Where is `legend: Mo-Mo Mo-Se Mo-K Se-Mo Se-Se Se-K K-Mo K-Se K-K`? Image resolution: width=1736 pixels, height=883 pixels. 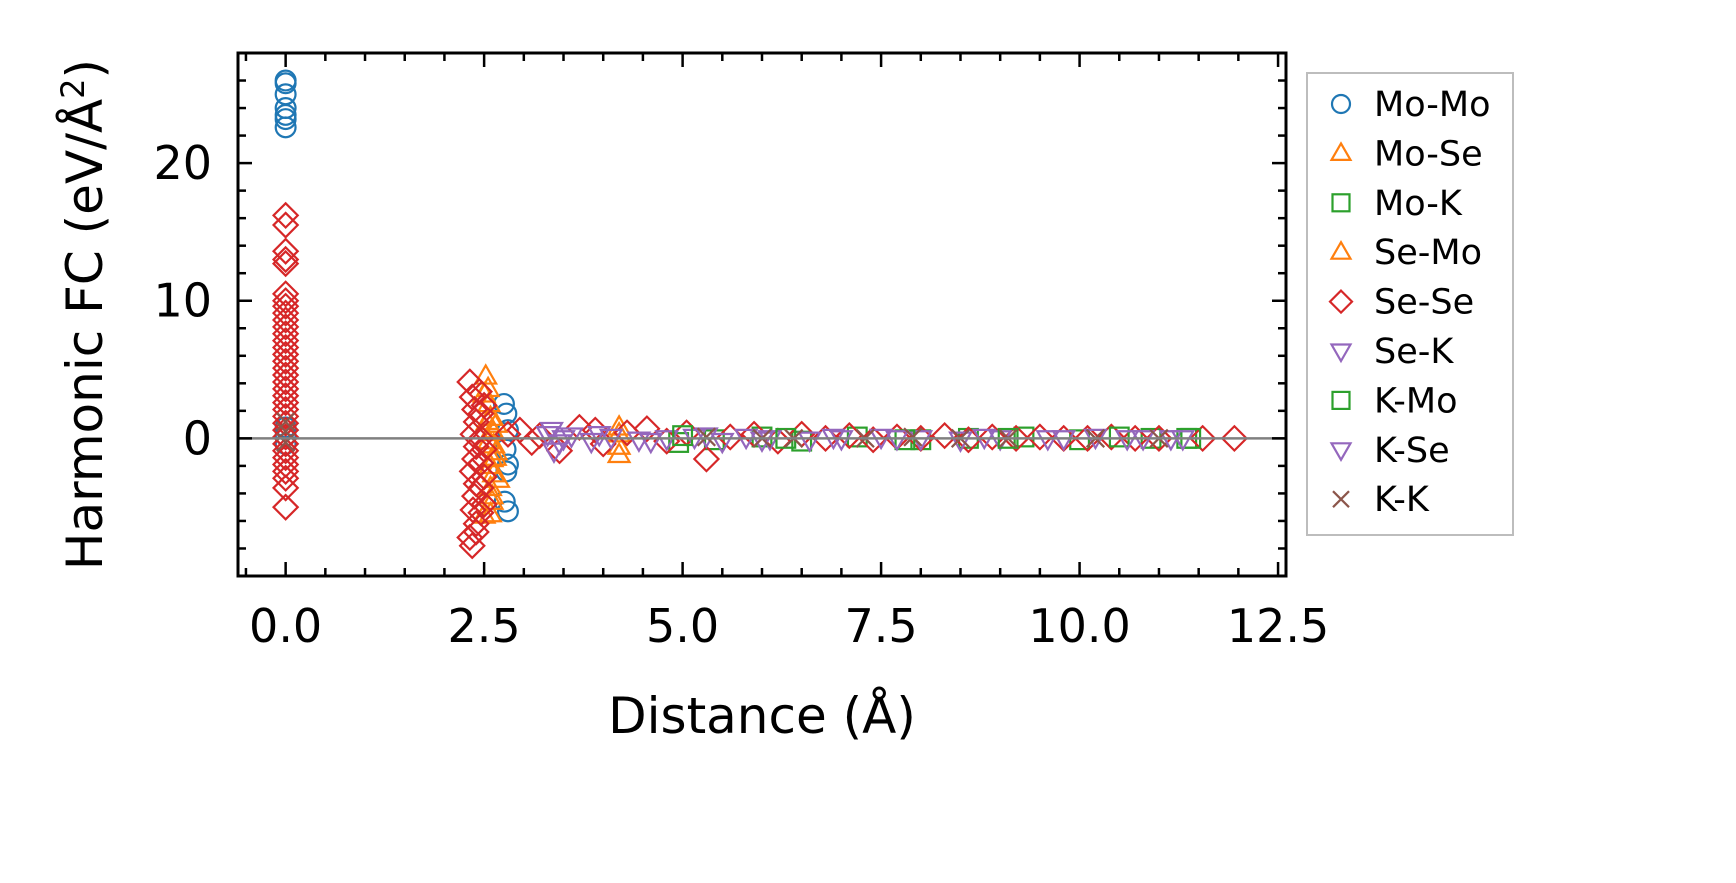 legend: Mo-Mo Mo-Se Mo-K Se-Mo Se-Se Se-K K-Mo K-Se K-K is located at coordinates (1410, 304).